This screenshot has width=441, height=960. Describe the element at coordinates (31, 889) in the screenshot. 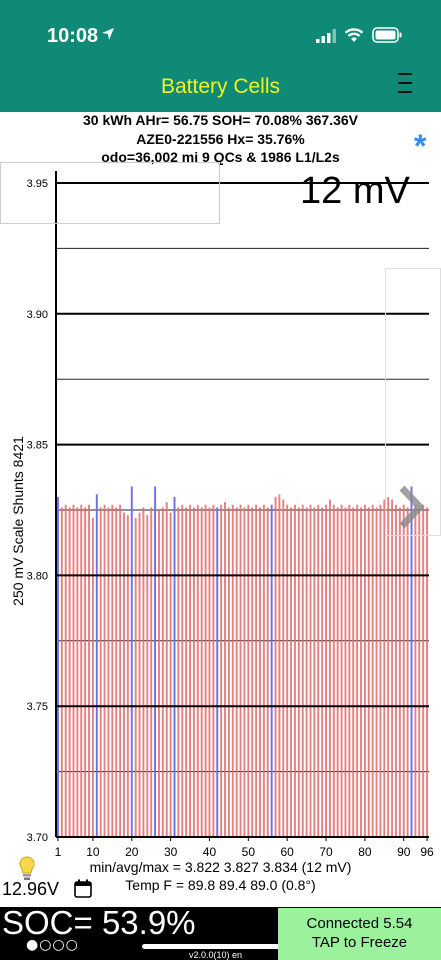

I see `aux-battery-voltage: 12.96V` at that location.